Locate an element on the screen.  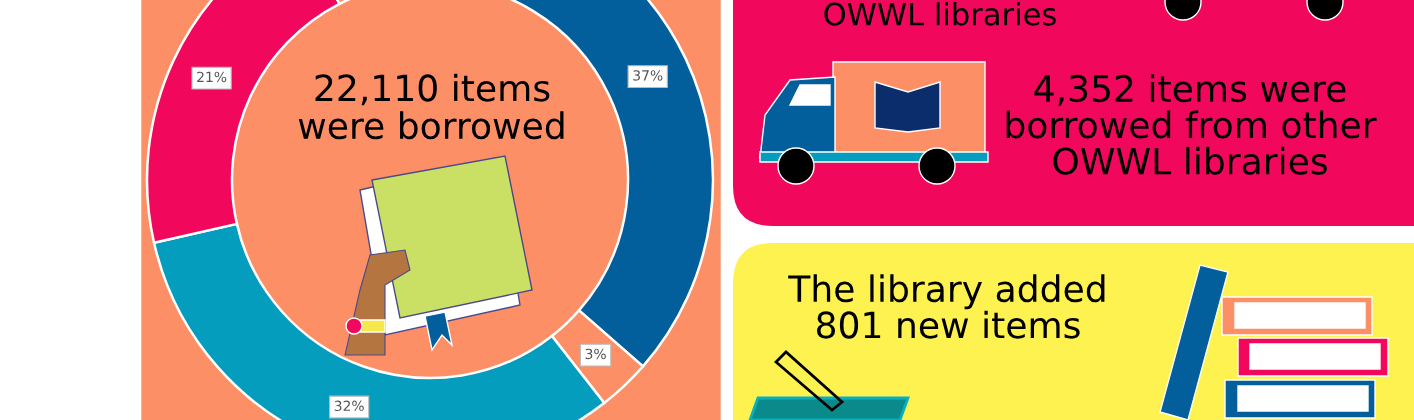
data-label: 32% is located at coordinates (349, 406).